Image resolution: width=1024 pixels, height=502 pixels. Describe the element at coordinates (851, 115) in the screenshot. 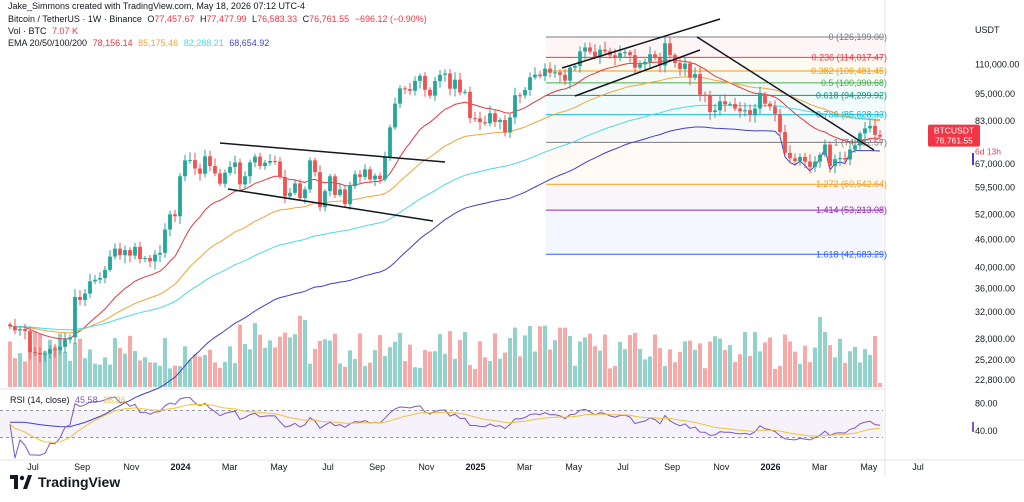

I see `fib-level-label: 0.786 (85,628.33)` at that location.